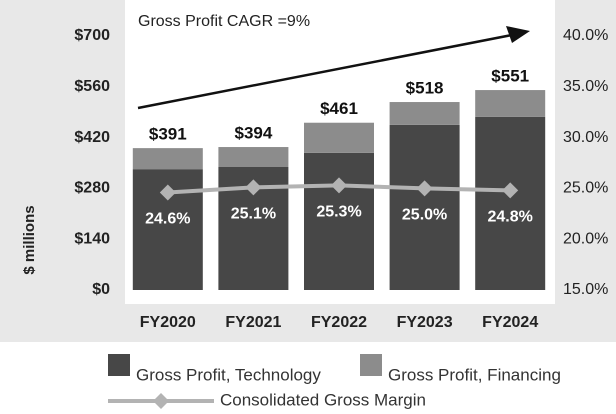 This screenshot has height=414, width=616. What do you see at coordinates (585, 137) in the screenshot?
I see `y2-tick-label: 30.0%` at bounding box center [585, 137].